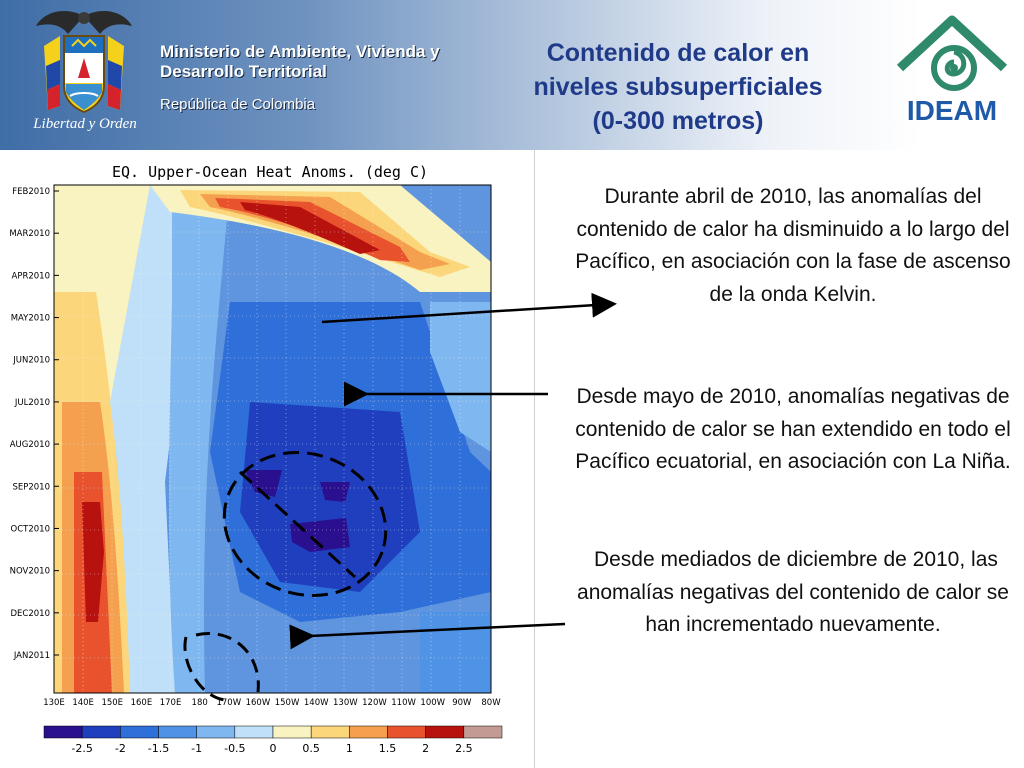 The width and height of the screenshot is (1024, 768). What do you see at coordinates (345, 703) in the screenshot?
I see `x-tick-label: 130W` at bounding box center [345, 703].